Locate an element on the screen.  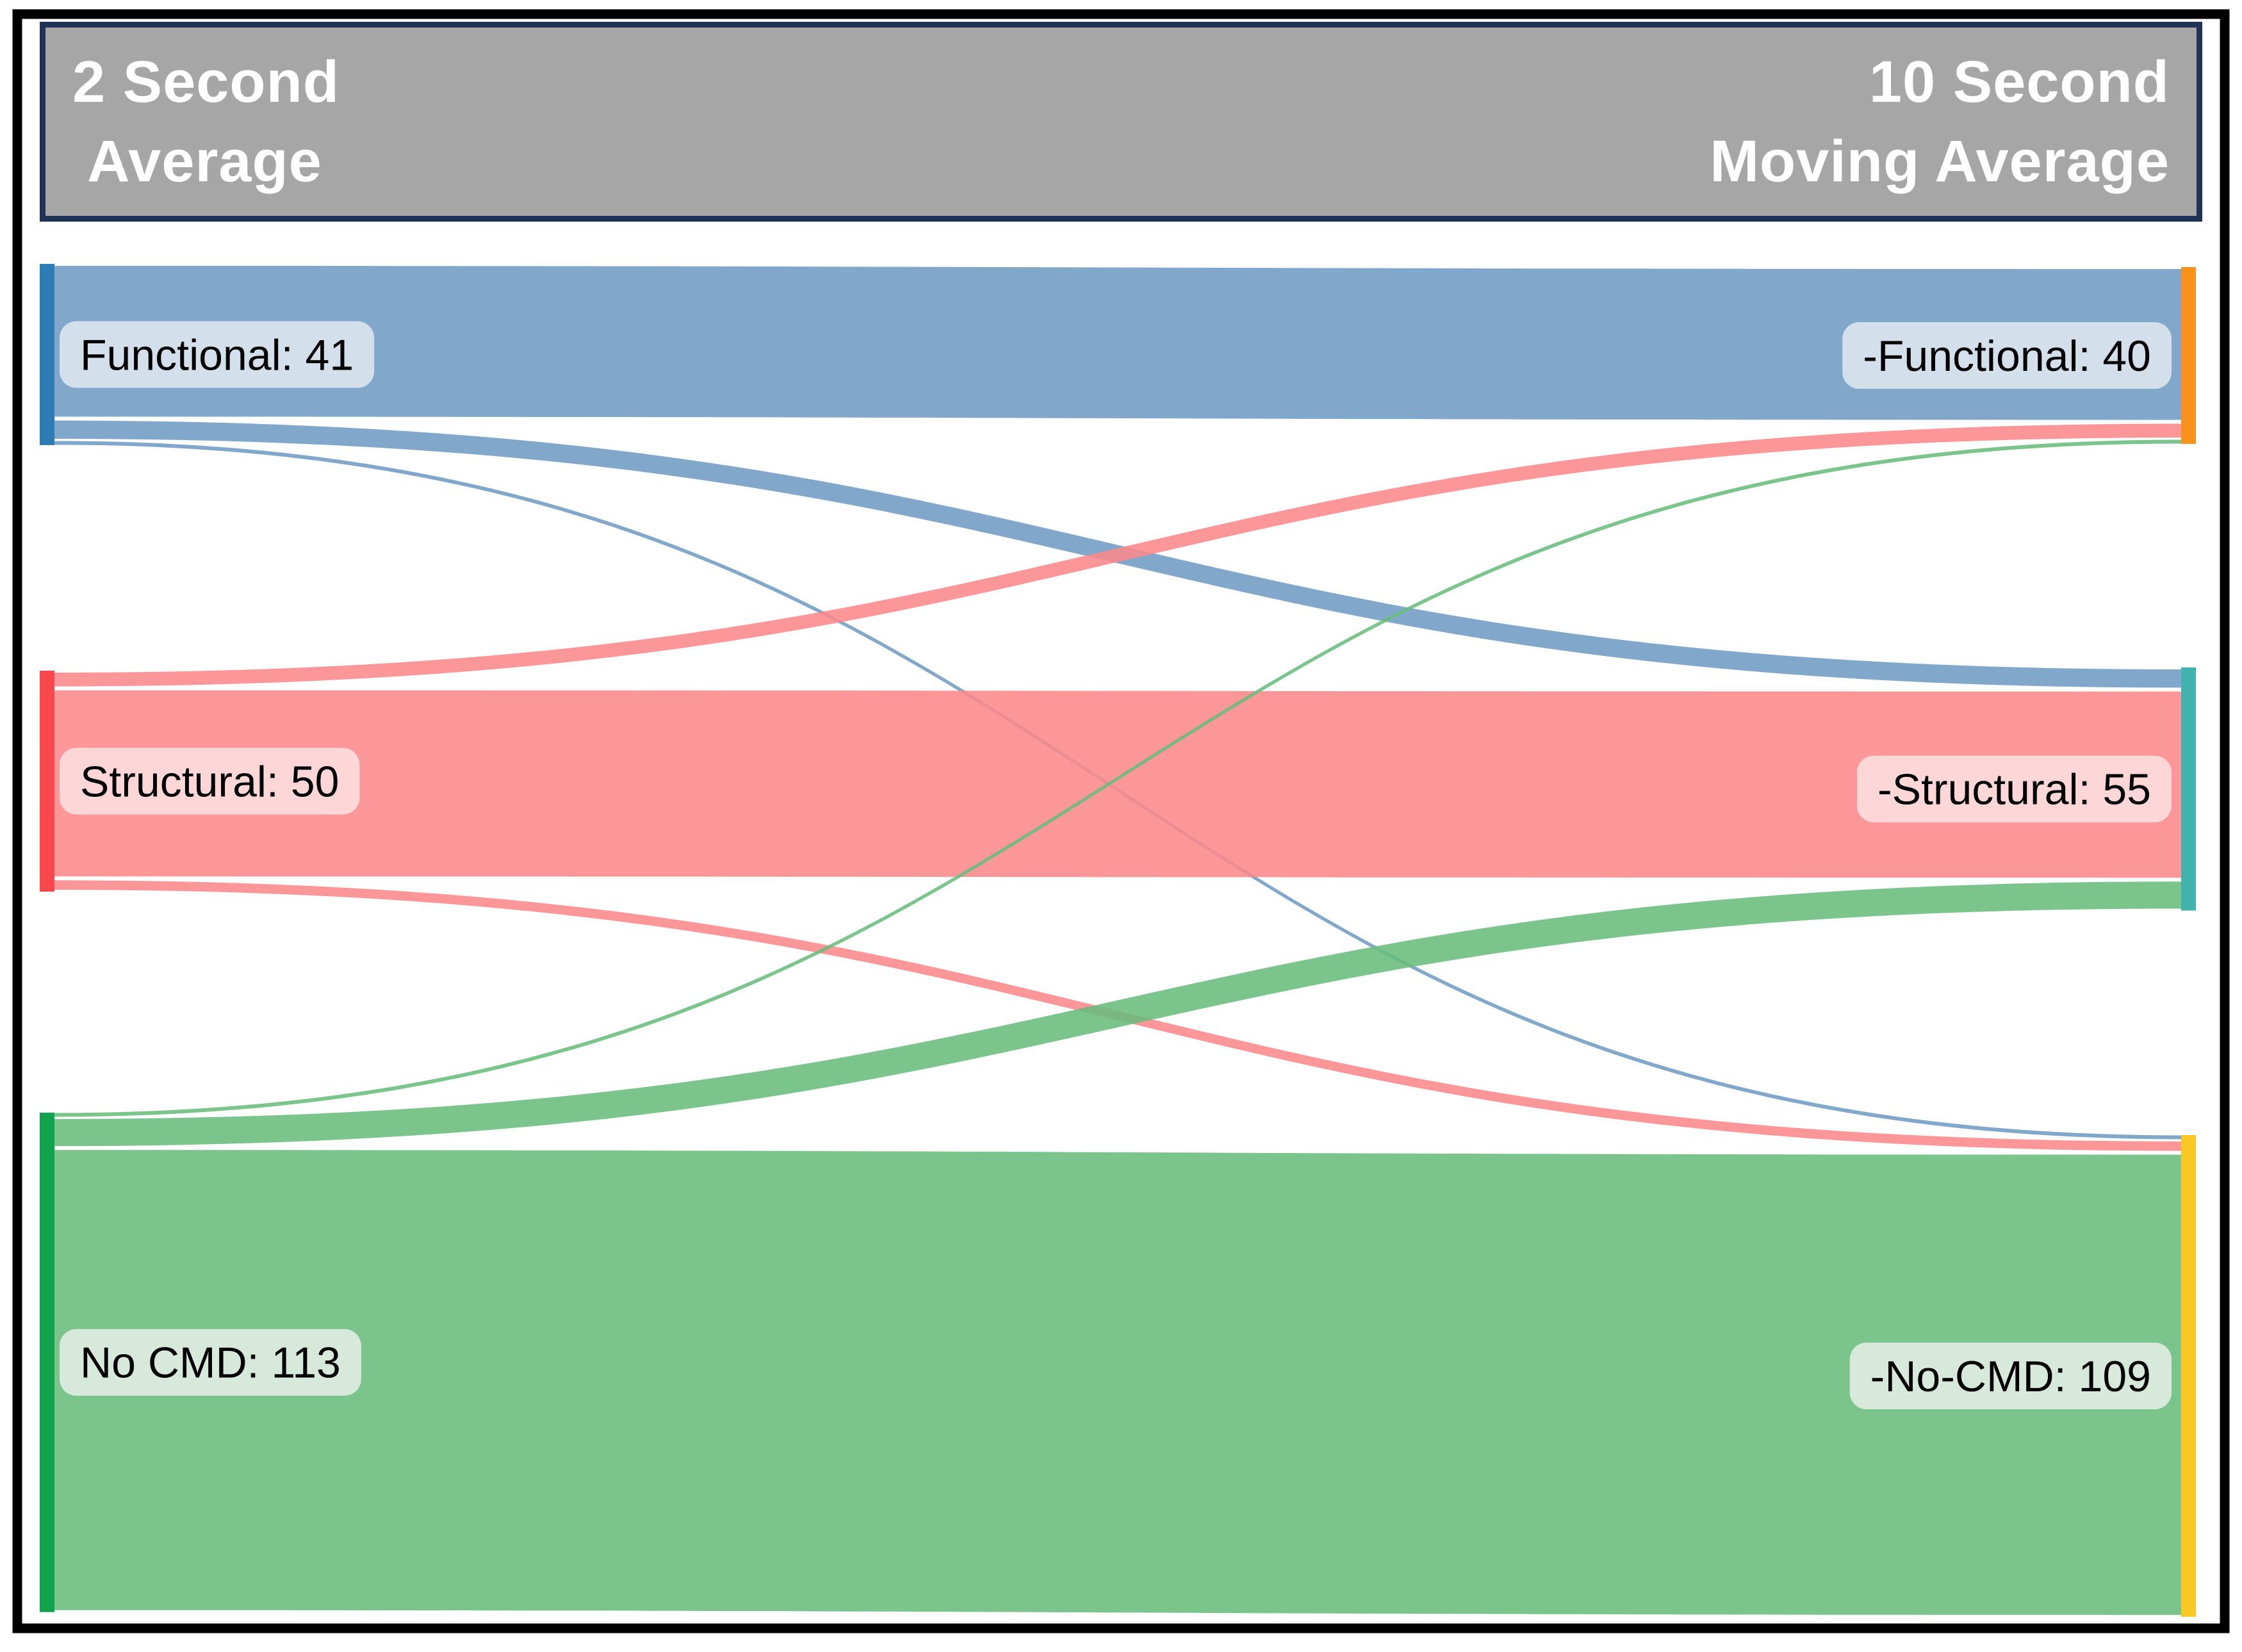
node-label-text-functional: Functional: 41 is located at coordinates (217, 355).